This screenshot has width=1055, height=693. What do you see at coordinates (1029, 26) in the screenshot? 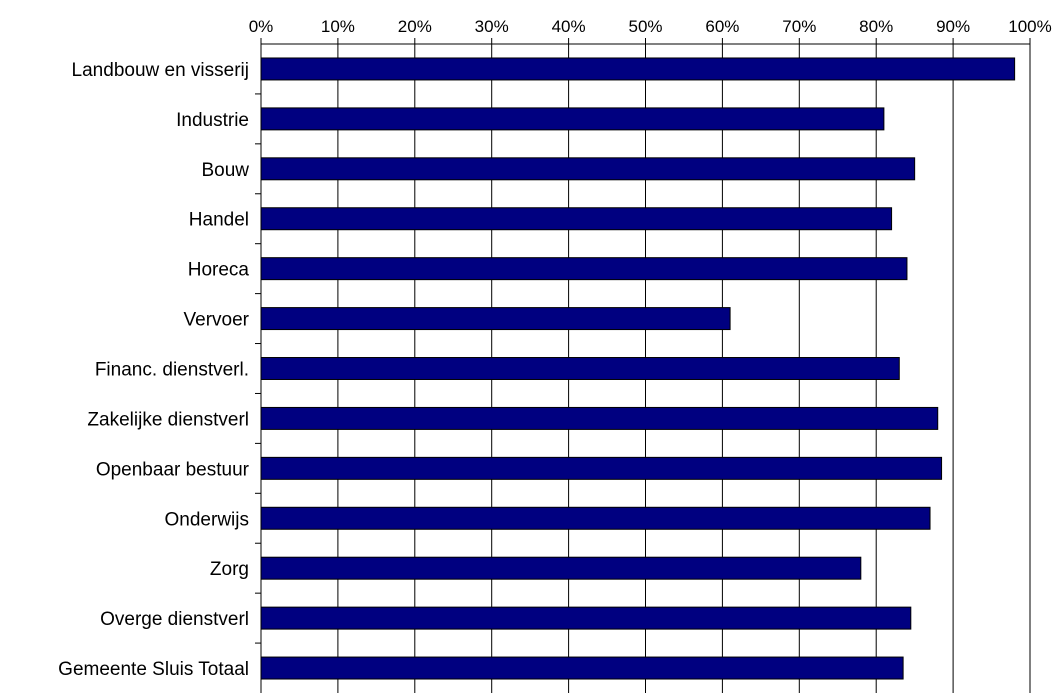
I see `x-tick-label: 100%` at bounding box center [1029, 26].